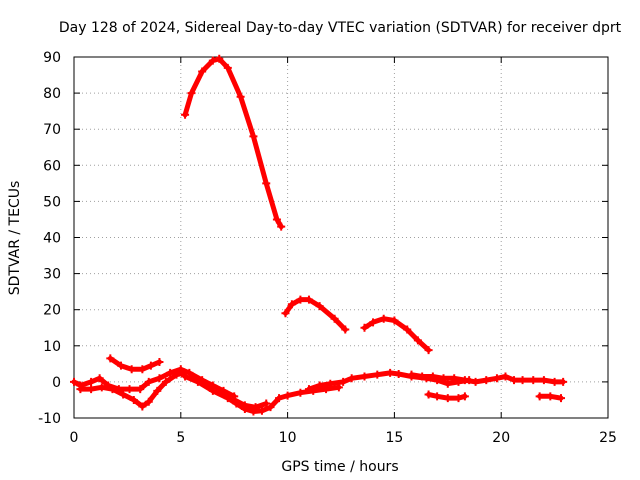 Image resolution: width=640 pixels, height=480 pixels. Describe the element at coordinates (52, 94) in the screenshot. I see `y-tick-label: 80` at that location.